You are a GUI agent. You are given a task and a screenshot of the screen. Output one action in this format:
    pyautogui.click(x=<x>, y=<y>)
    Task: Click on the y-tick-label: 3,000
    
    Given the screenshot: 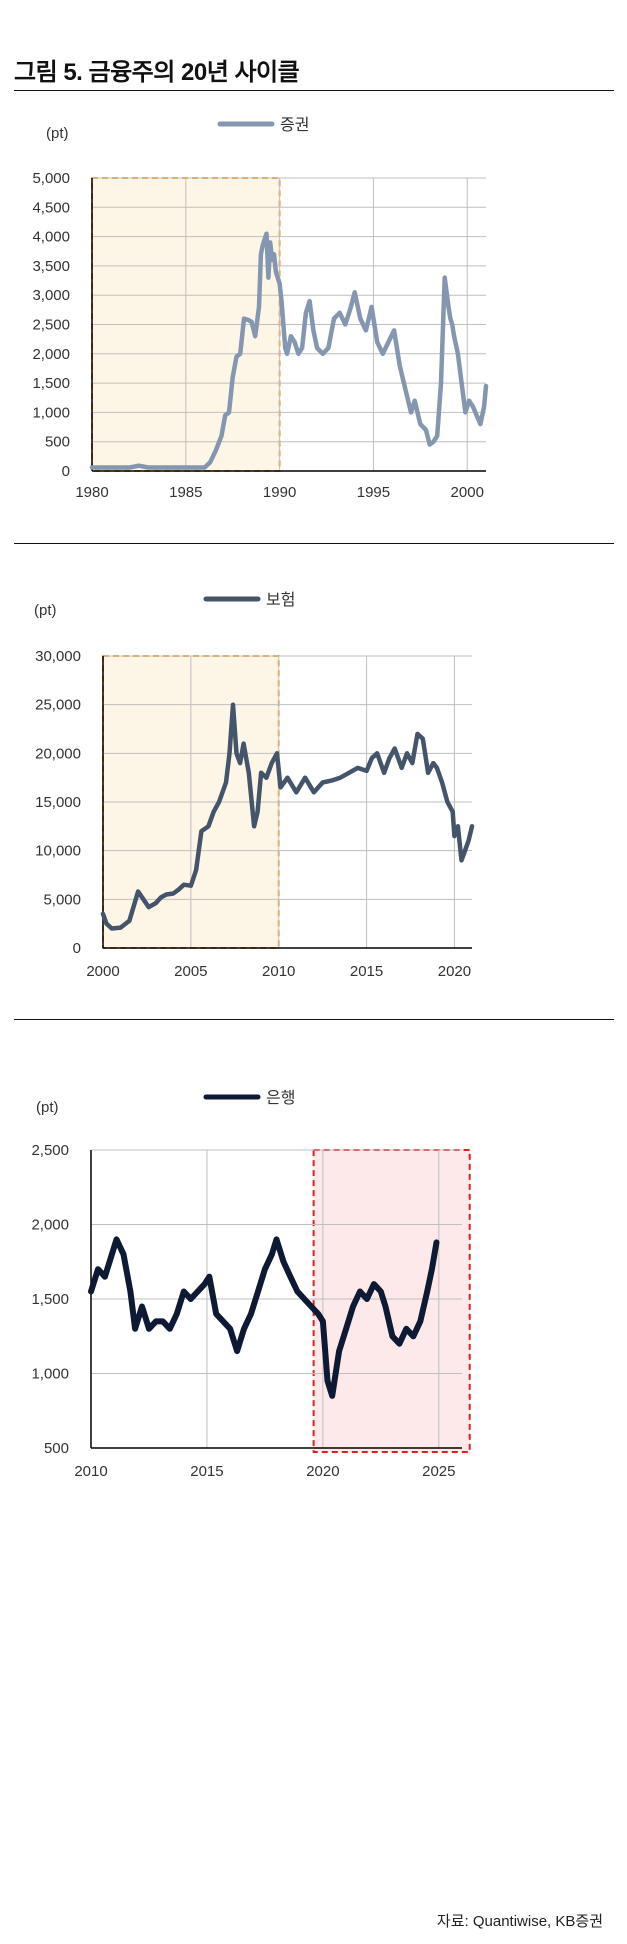 What is the action you would take?
    pyautogui.click(x=51, y=295)
    